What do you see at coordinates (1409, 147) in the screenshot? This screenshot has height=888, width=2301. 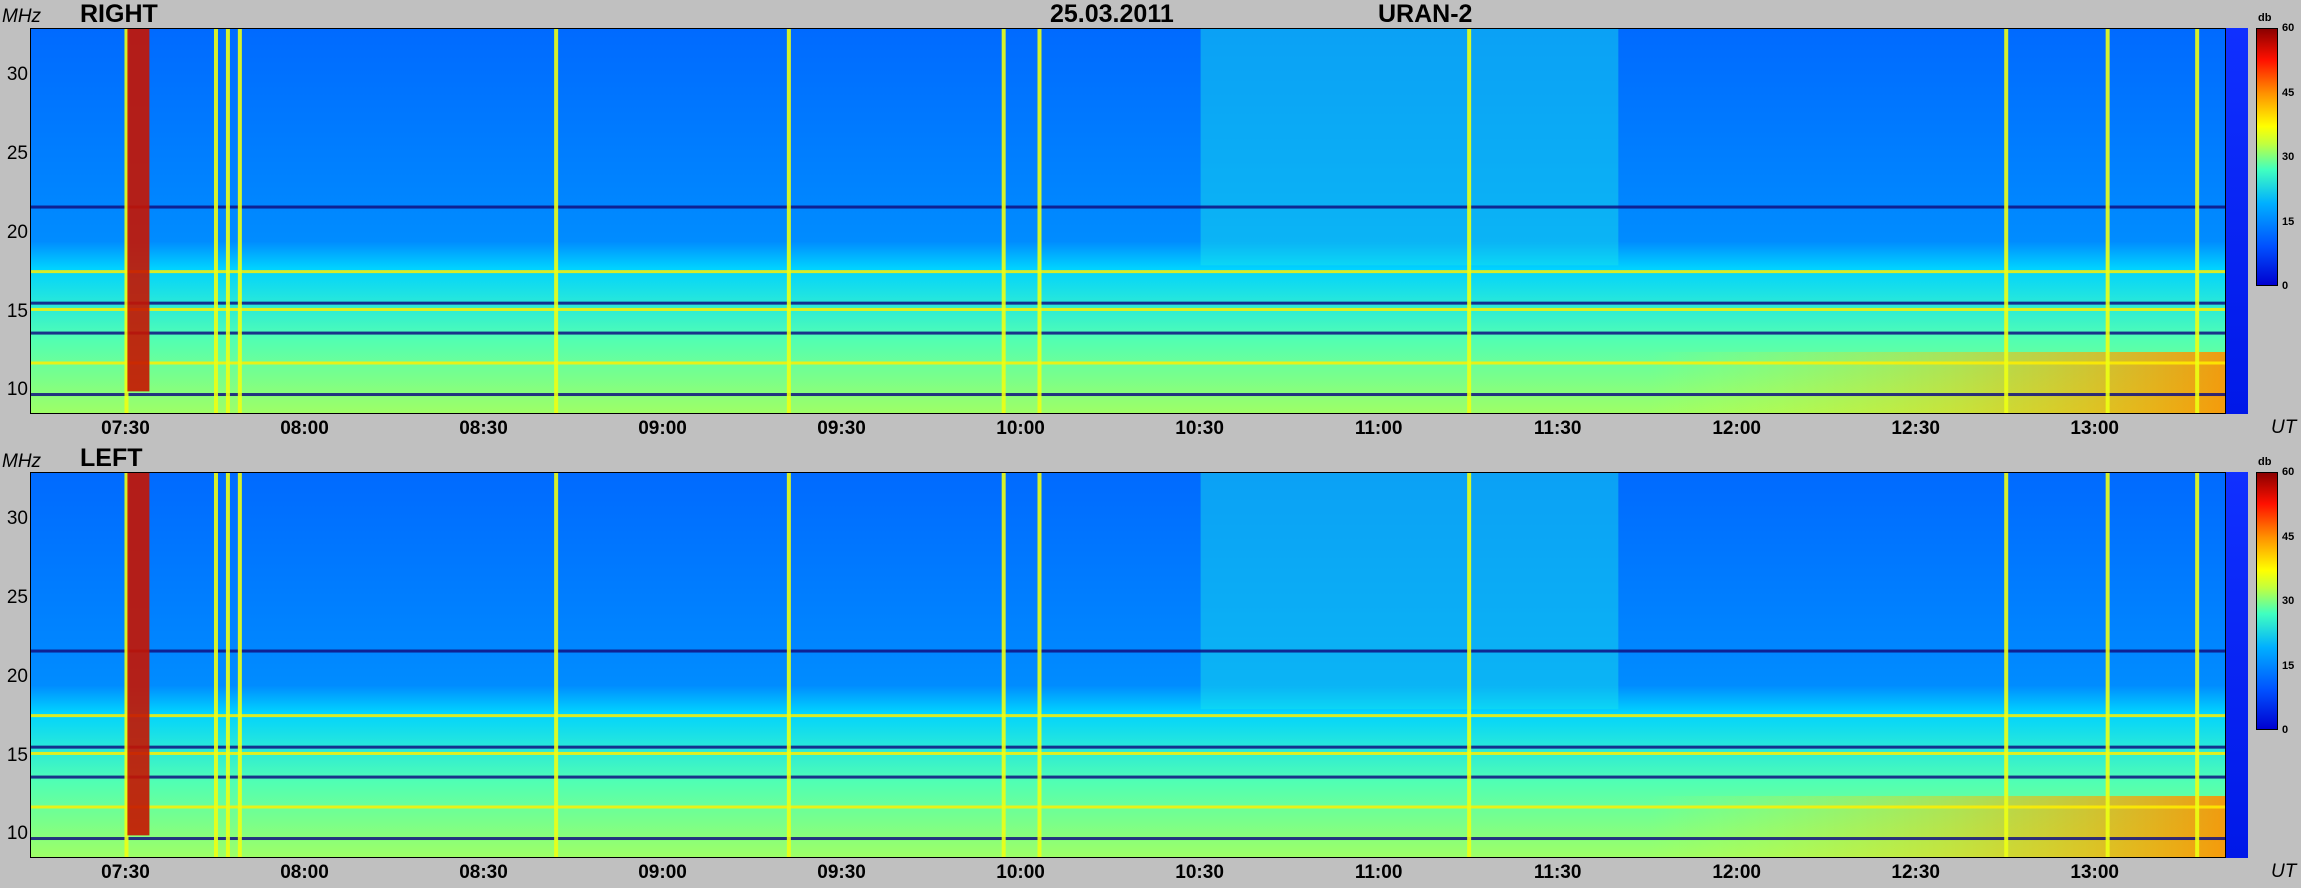 I see `hf-diffuse-emission` at bounding box center [1409, 147].